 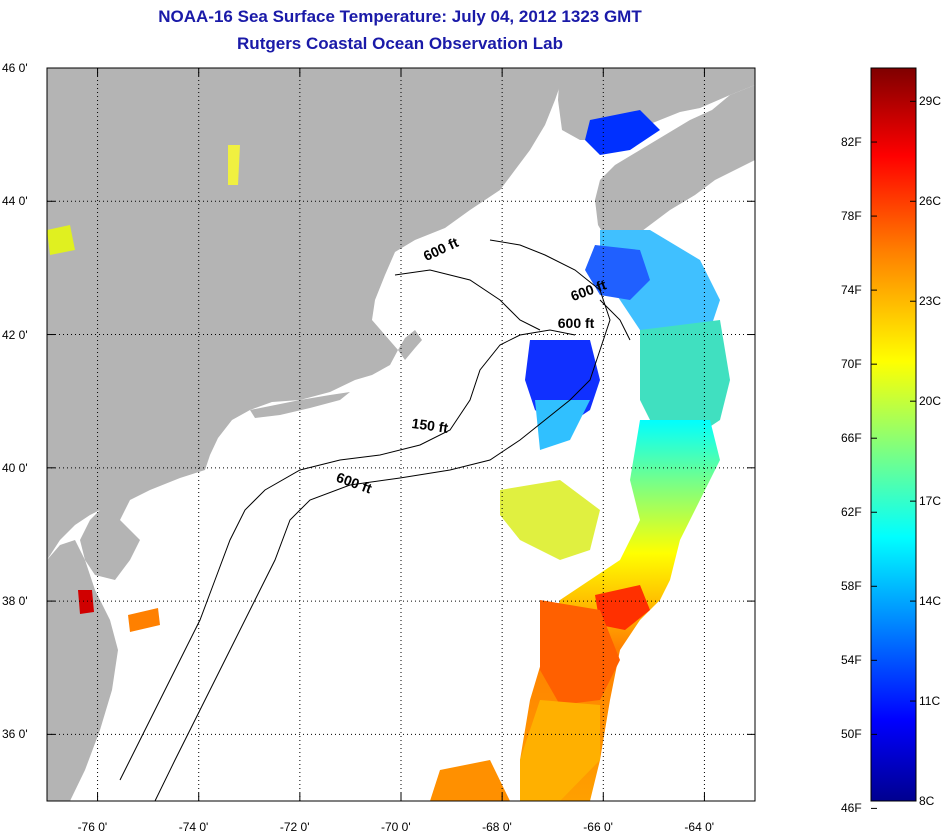 I want to click on lat-label: 42 0', so click(x=15, y=334).